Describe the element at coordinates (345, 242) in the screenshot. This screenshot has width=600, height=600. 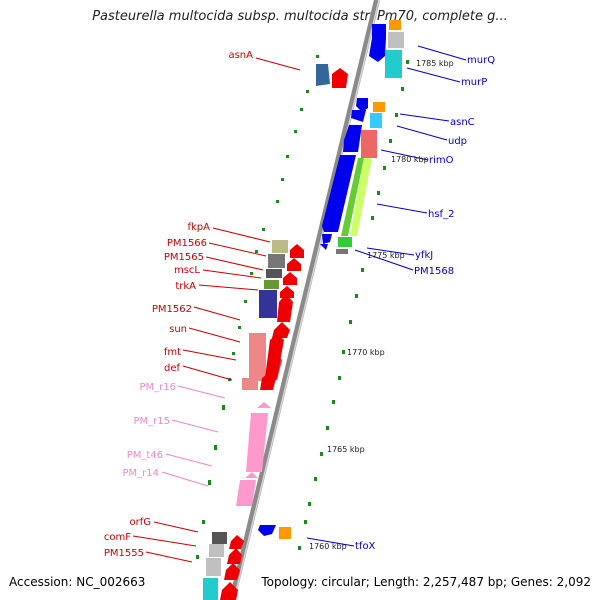
I see `gene-yfkJ-block` at that location.